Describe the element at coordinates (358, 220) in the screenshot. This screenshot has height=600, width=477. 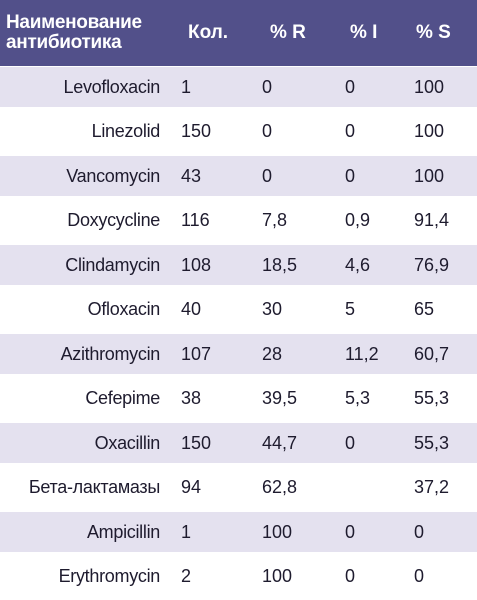
I see `cell-percent-i: 0,9` at that location.